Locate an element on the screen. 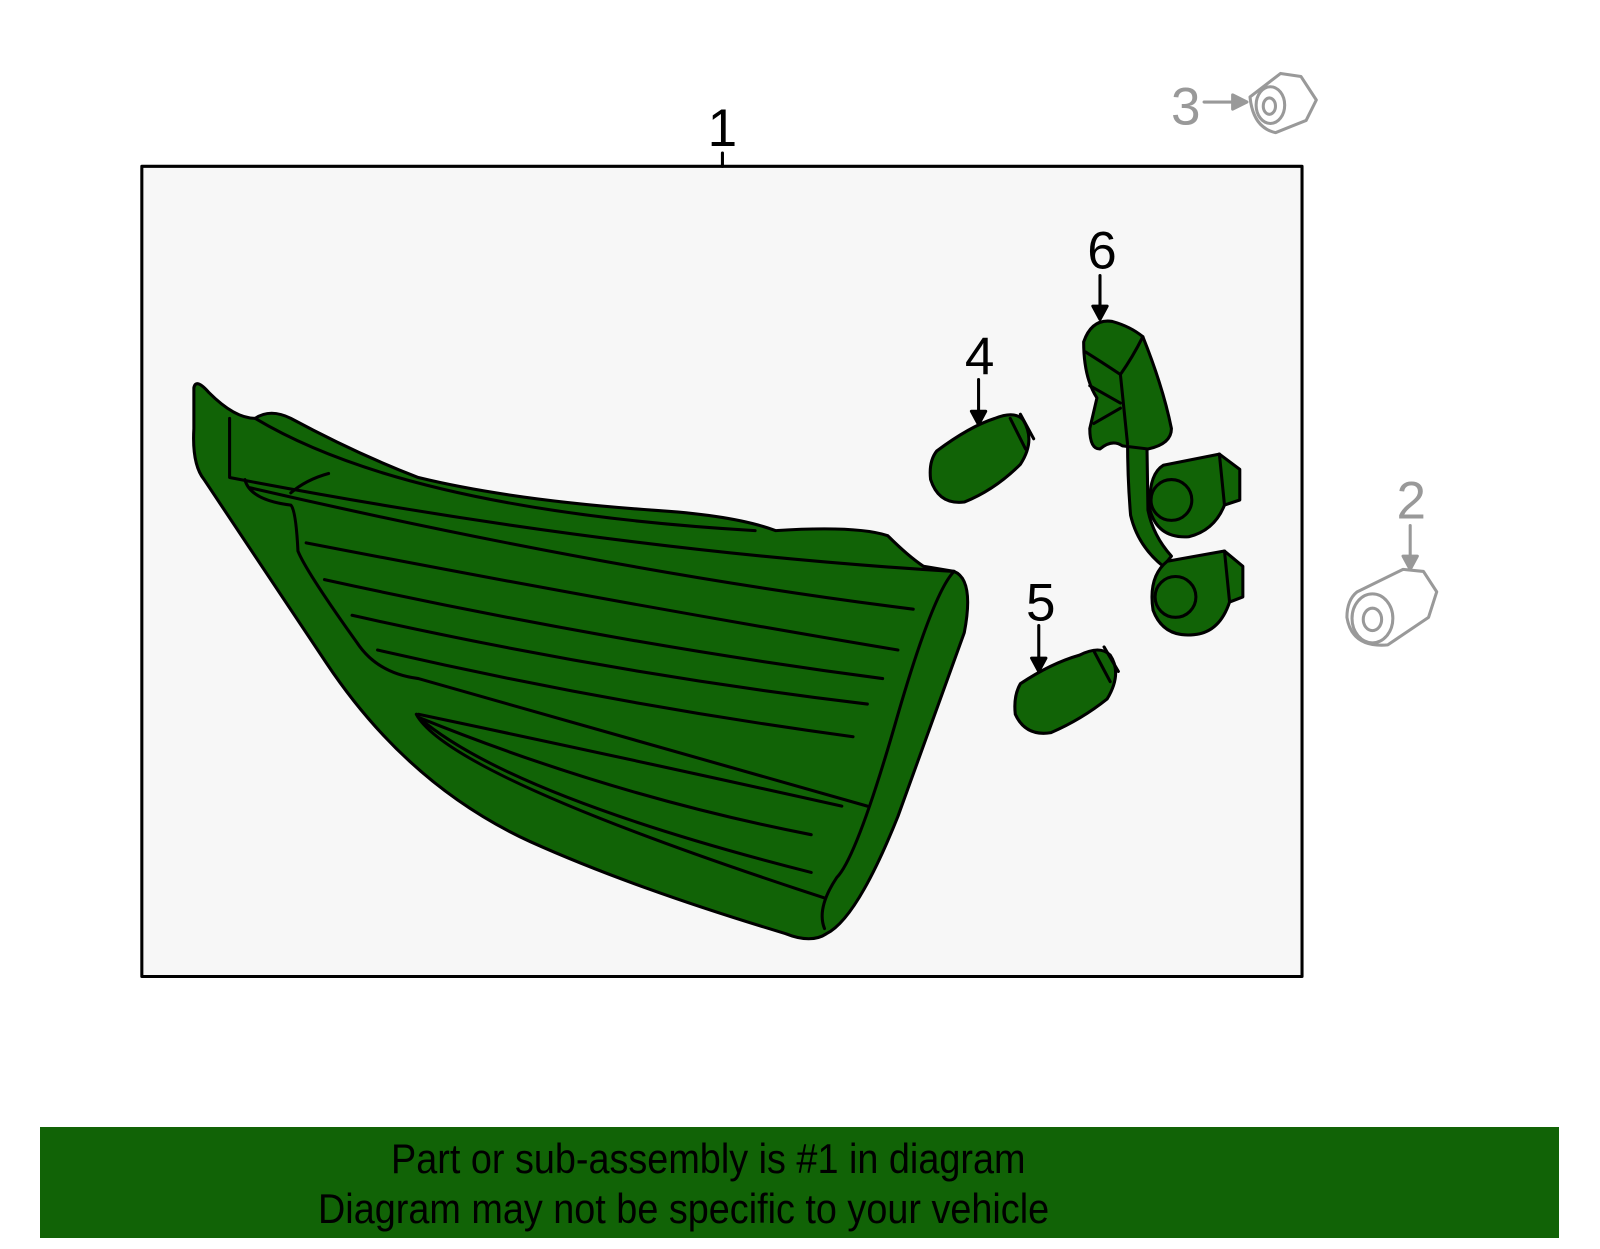  callout-4: 4 is located at coordinates (980, 356).